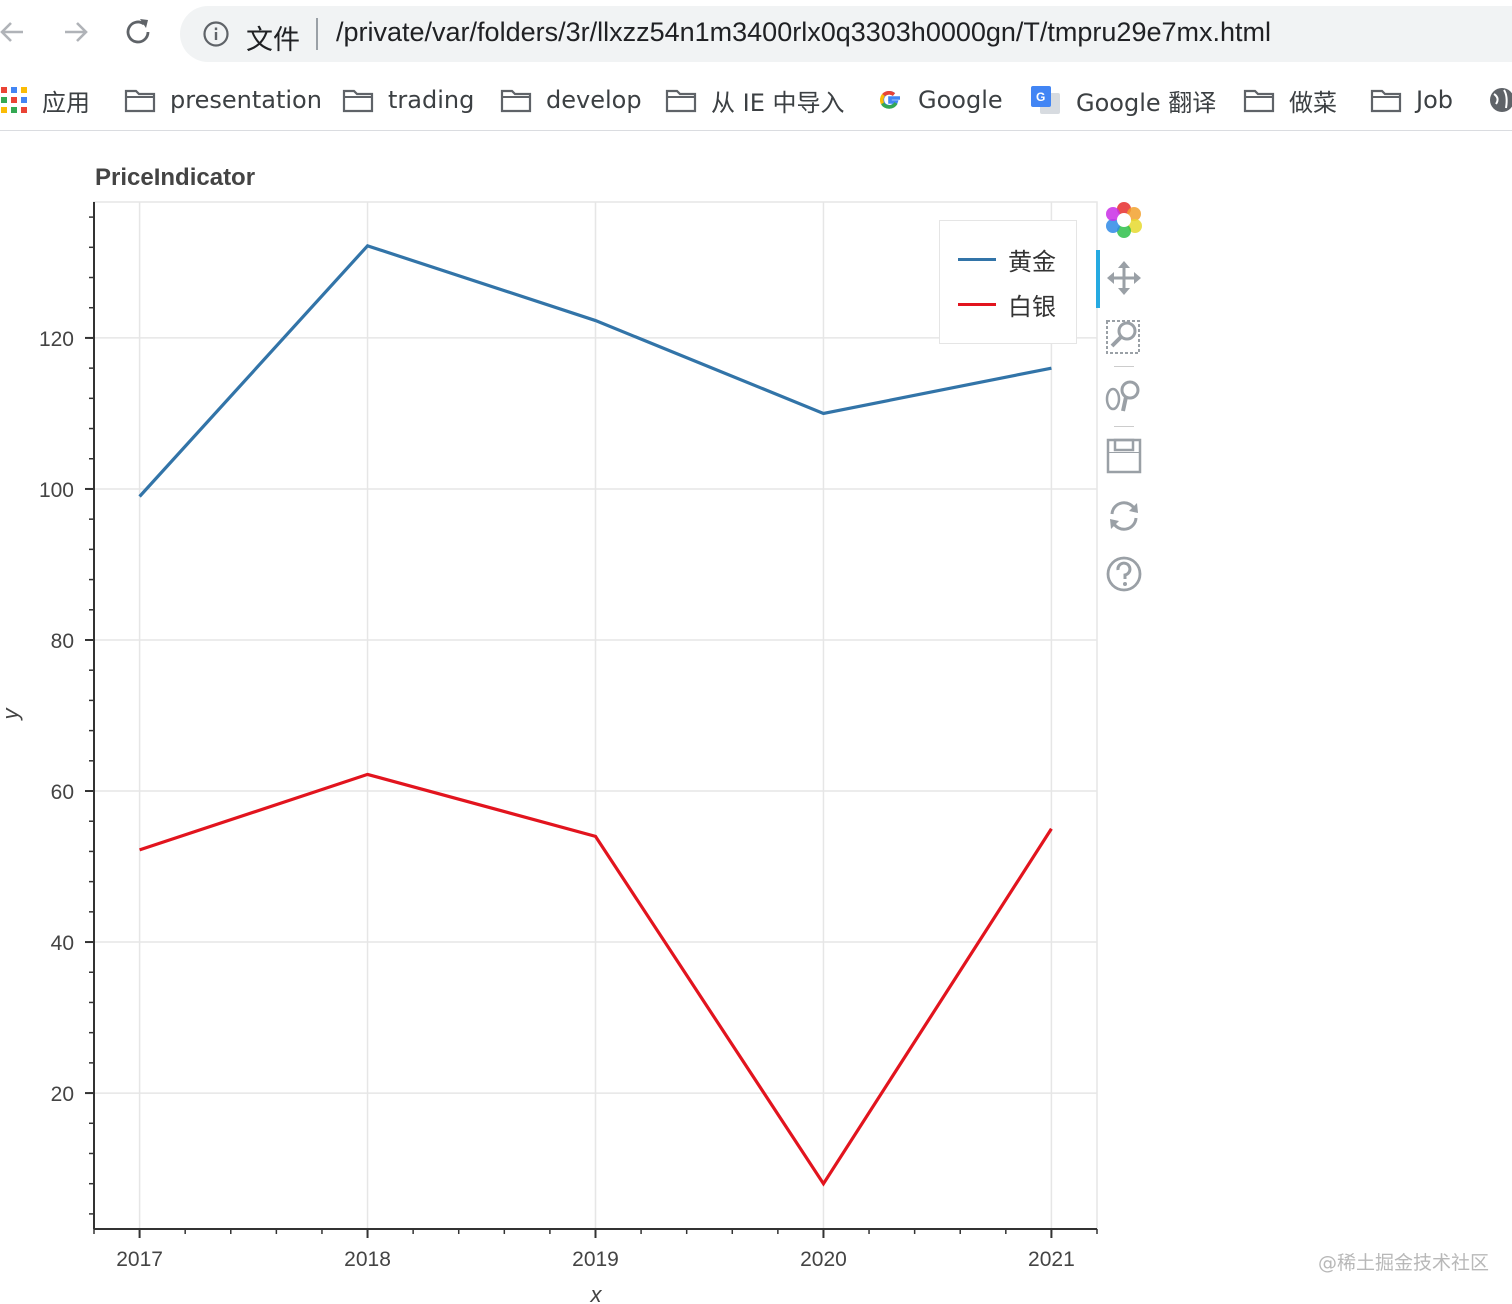 The image size is (1512, 1304). What do you see at coordinates (595, 1259) in the screenshot?
I see `x-tick-label: 2019` at bounding box center [595, 1259].